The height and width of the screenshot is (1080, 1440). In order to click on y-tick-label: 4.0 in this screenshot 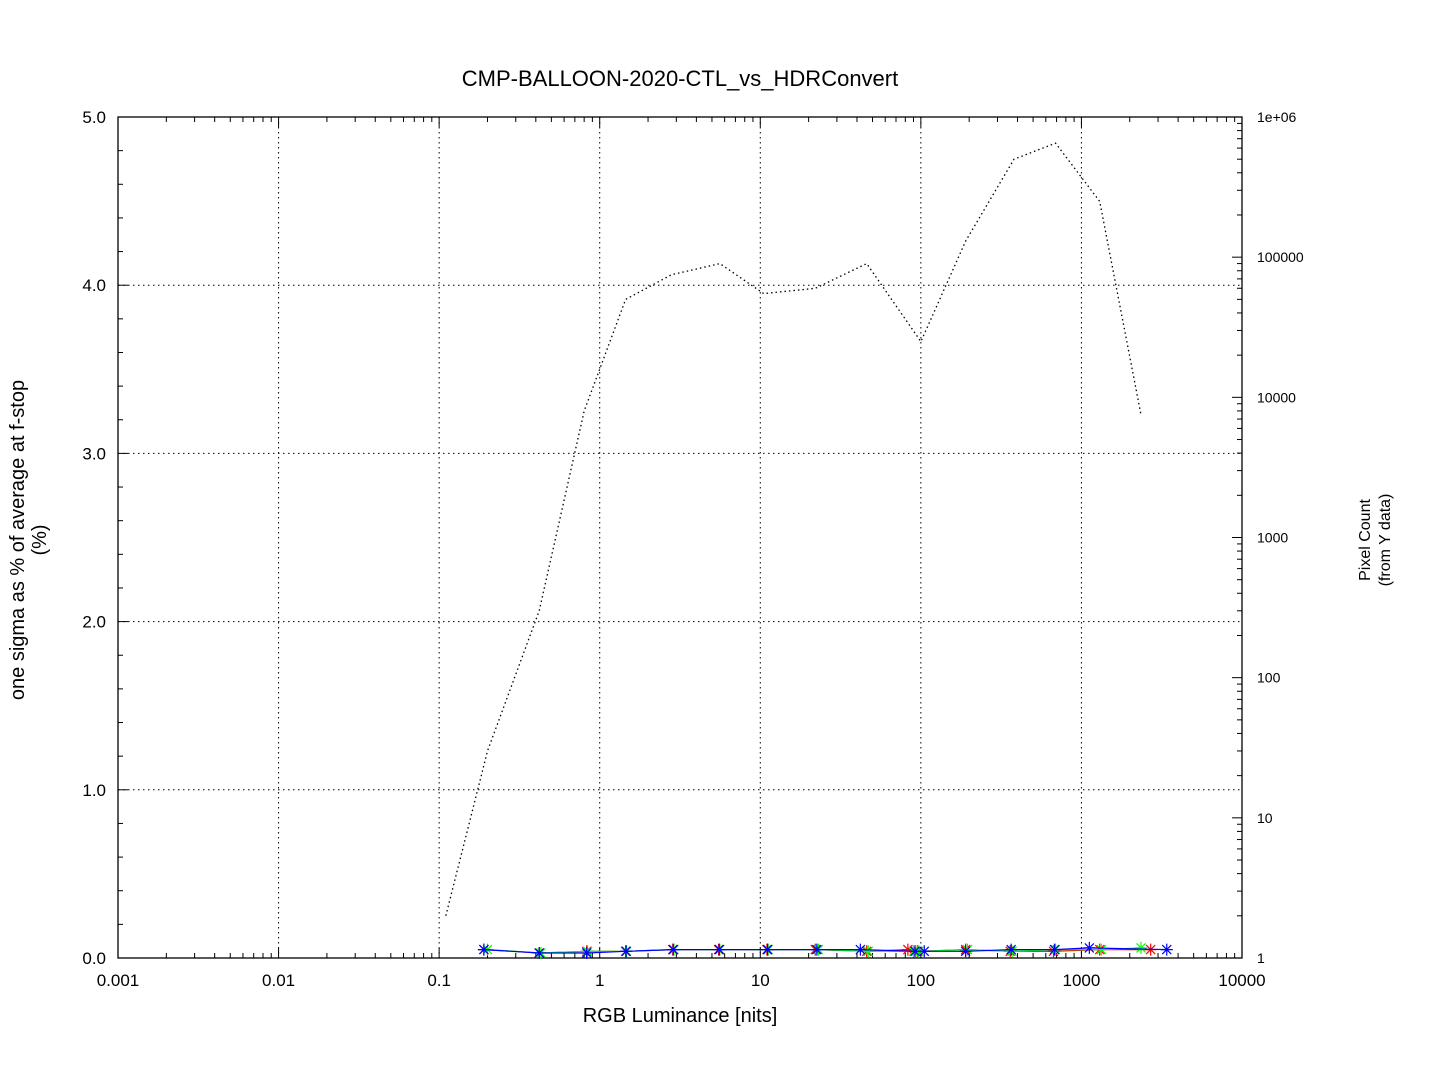, I will do `click(94, 285)`.